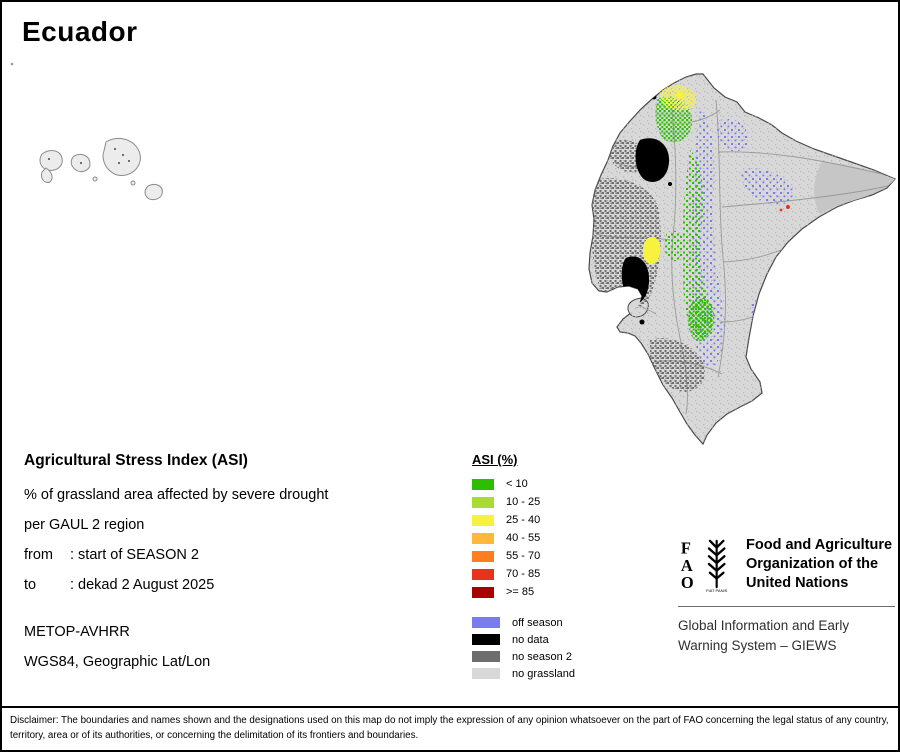 The height and width of the screenshot is (752, 900). I want to click on legend-label: 10 - 25, so click(523, 502).